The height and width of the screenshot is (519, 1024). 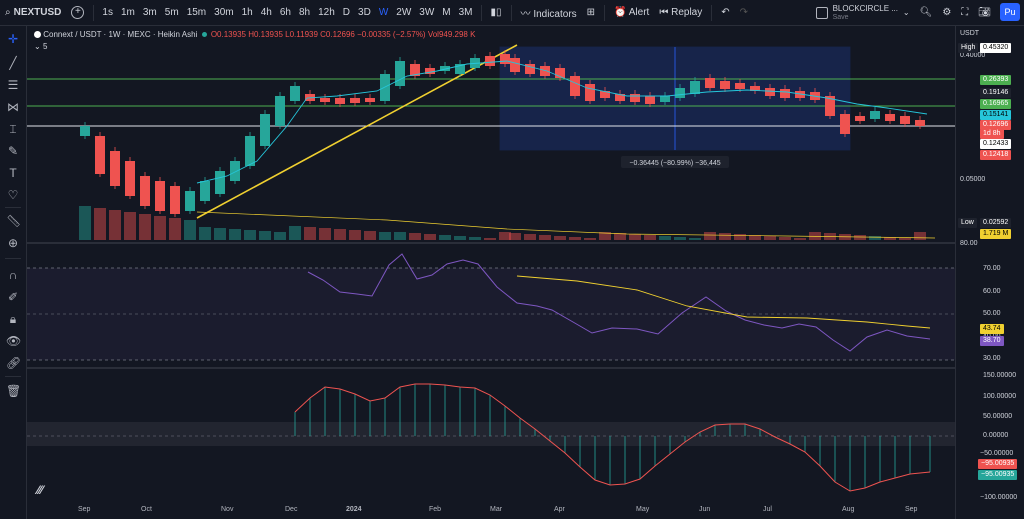 What do you see at coordinates (840, 17) in the screenshot?
I see `save-link: Save` at bounding box center [840, 17].